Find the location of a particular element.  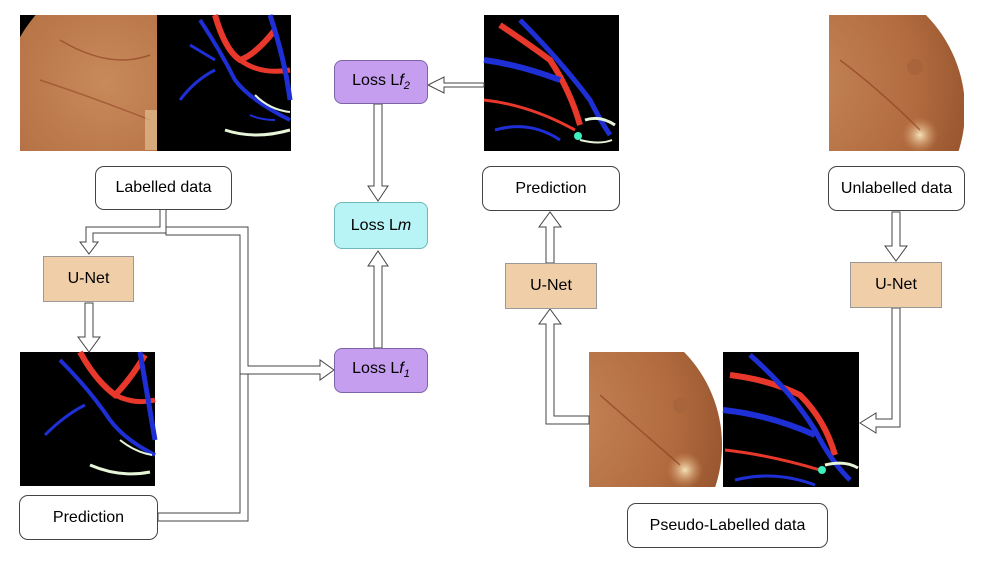

right-unet-label: U-Net is located at coordinates (896, 284).